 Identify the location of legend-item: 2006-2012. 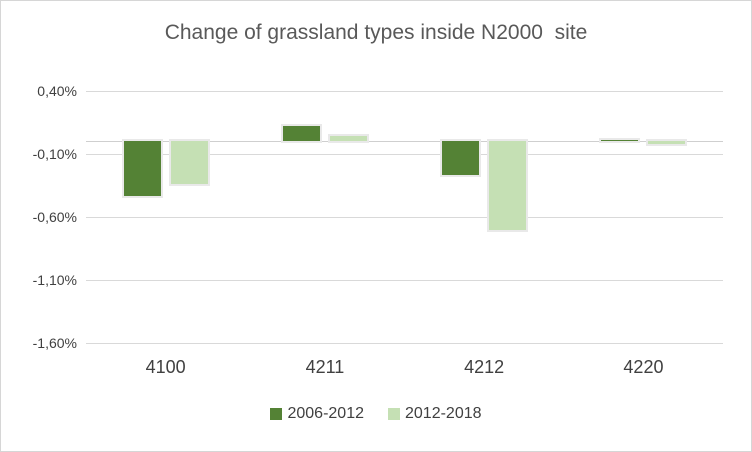
(317, 414).